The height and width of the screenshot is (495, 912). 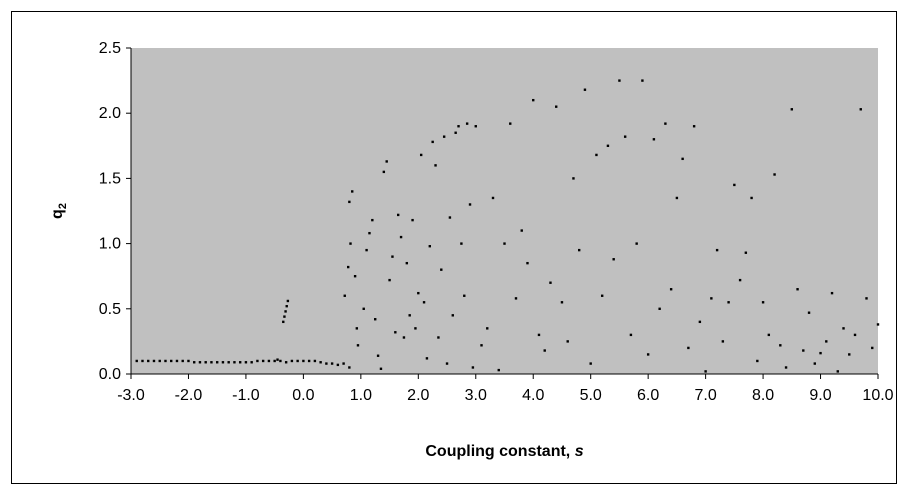 I want to click on y-tick-label: 0.0, so click(x=110, y=374).